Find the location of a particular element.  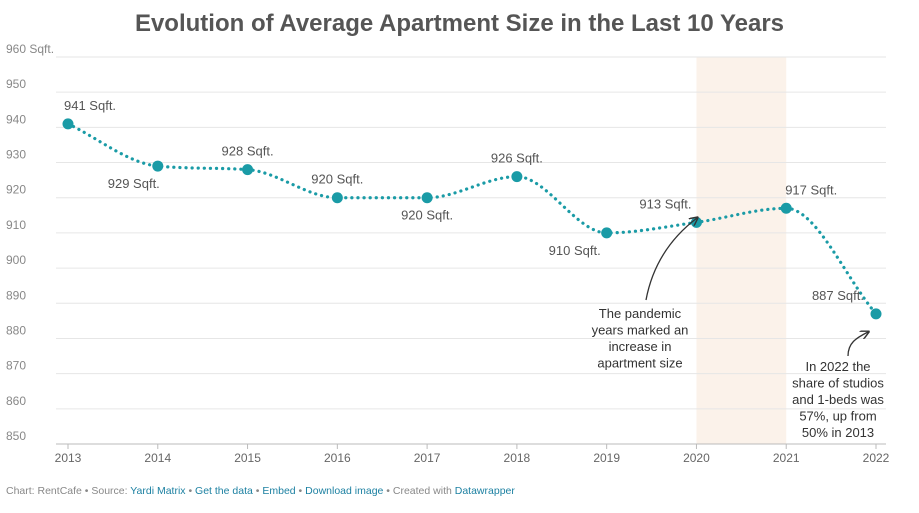

source-link: Yardi Matrix is located at coordinates (158, 491).